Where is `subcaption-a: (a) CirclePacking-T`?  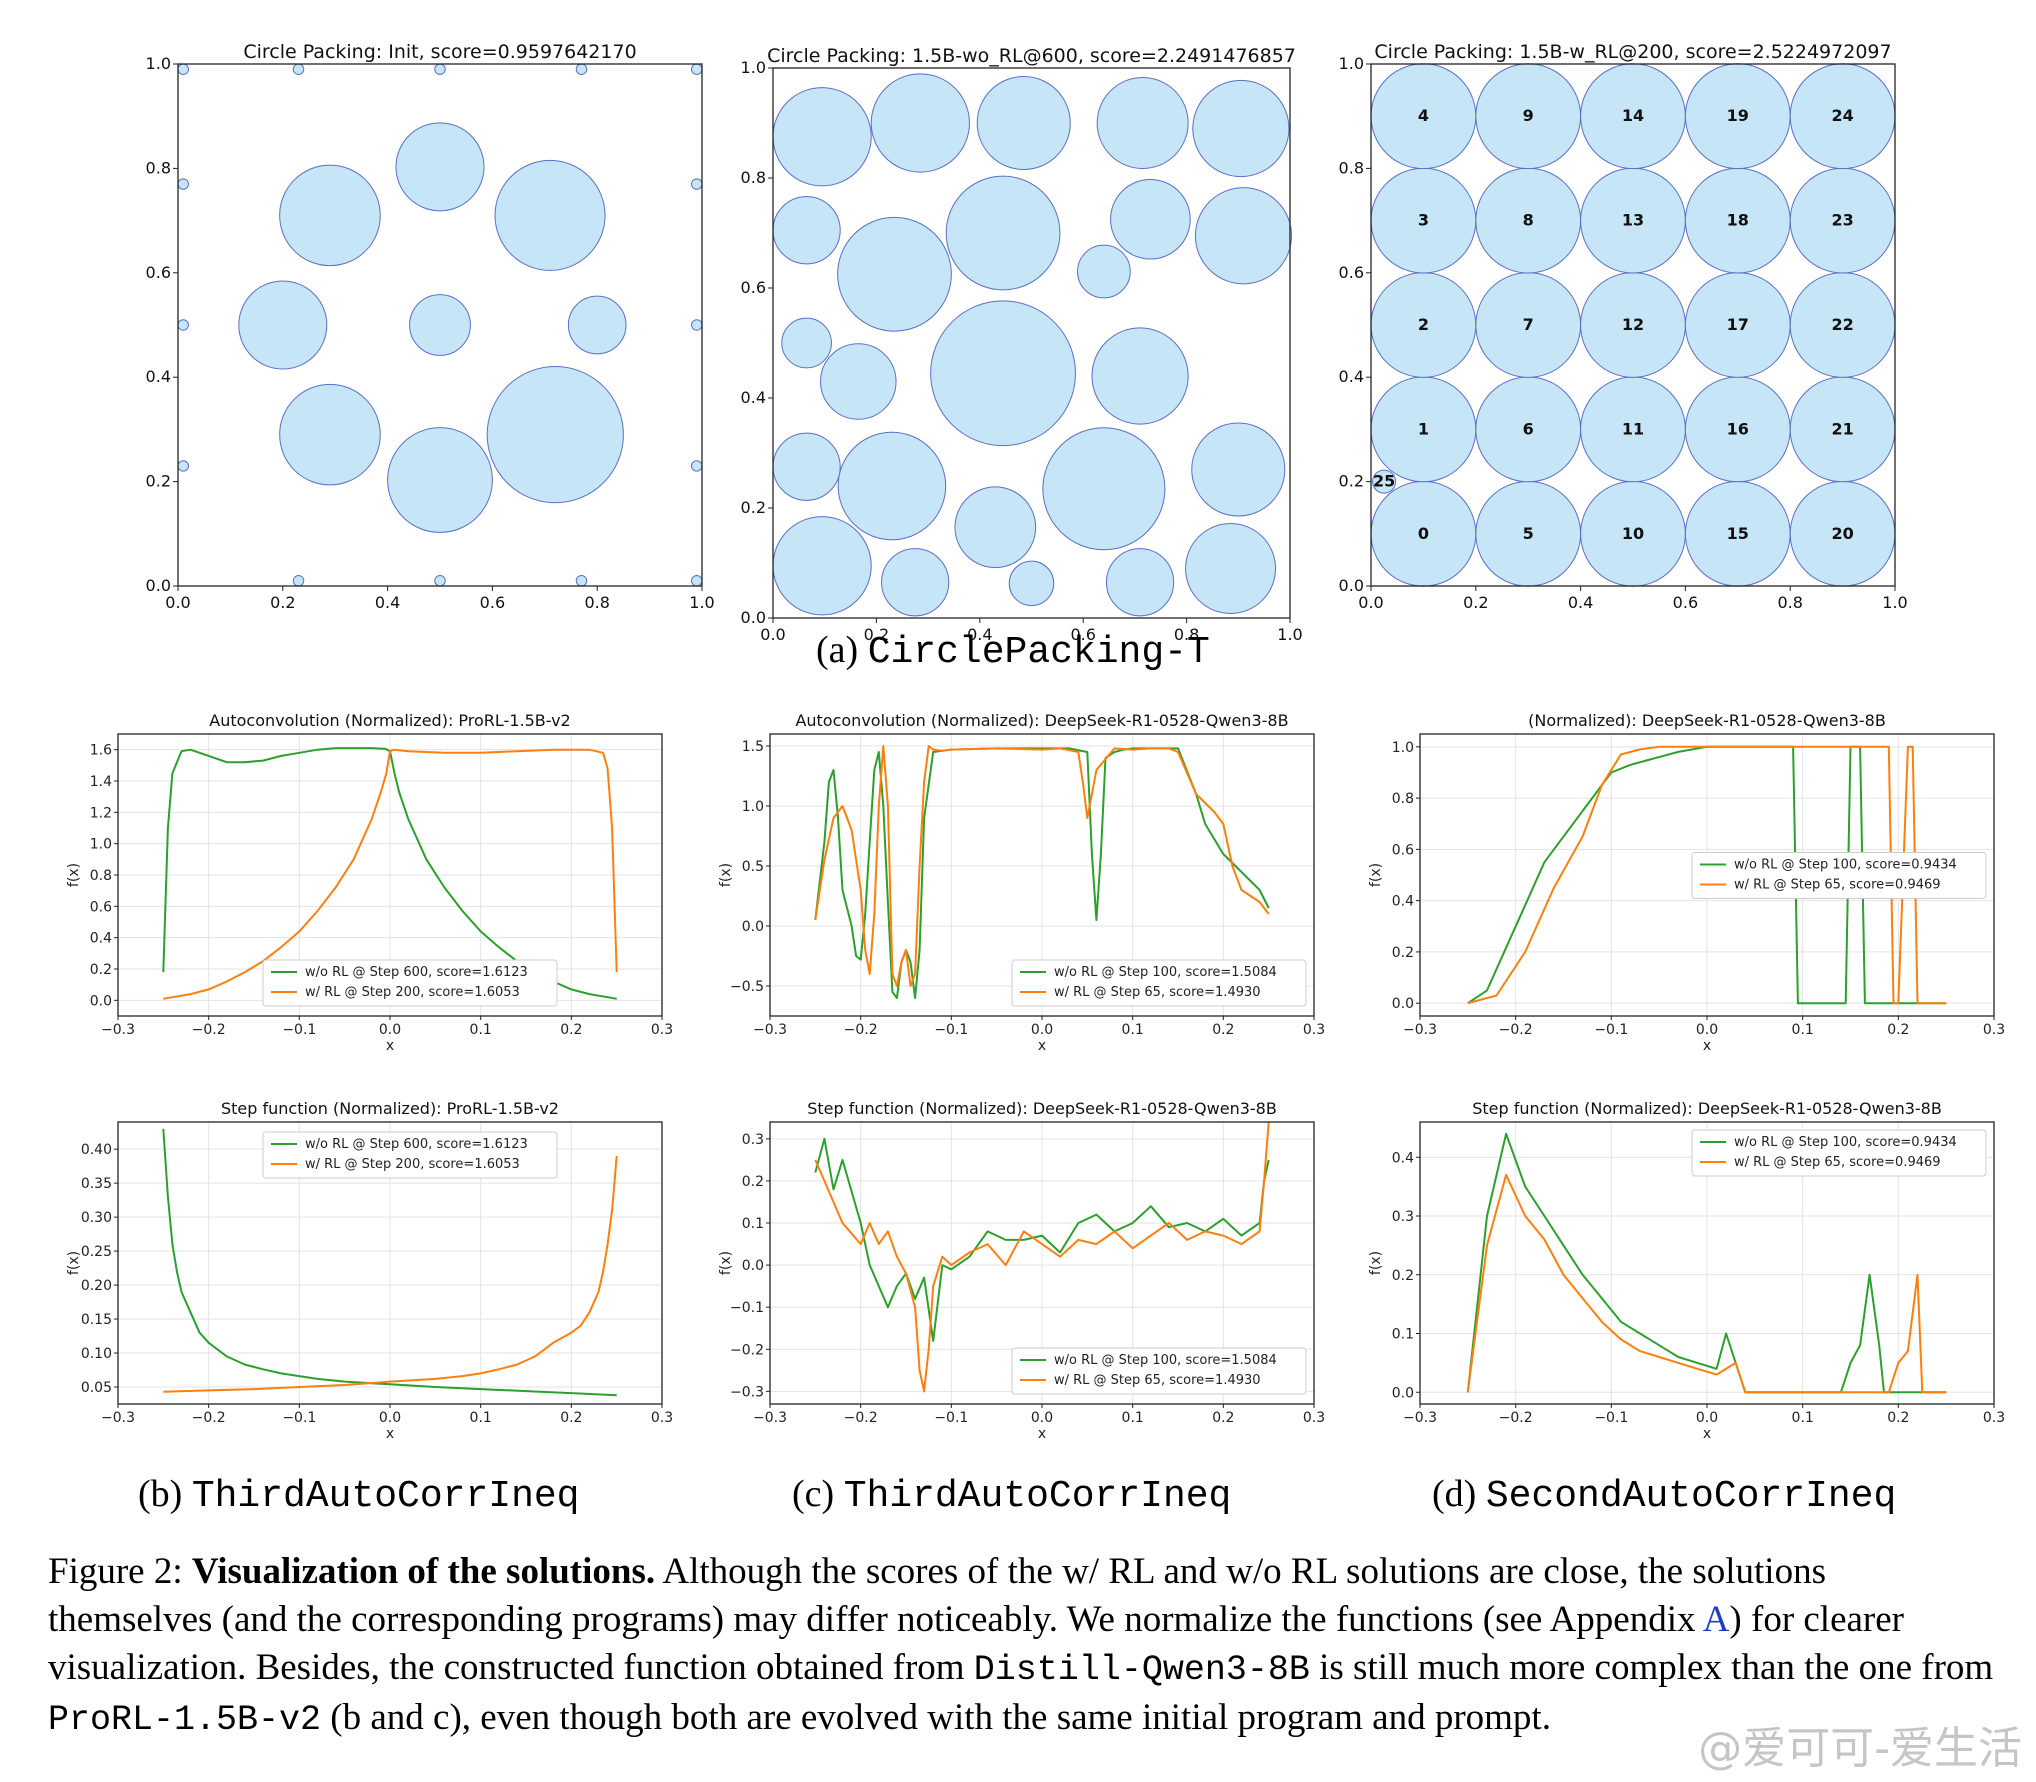
subcaption-a: (a) CirclePacking-T is located at coordinates (1013, 651).